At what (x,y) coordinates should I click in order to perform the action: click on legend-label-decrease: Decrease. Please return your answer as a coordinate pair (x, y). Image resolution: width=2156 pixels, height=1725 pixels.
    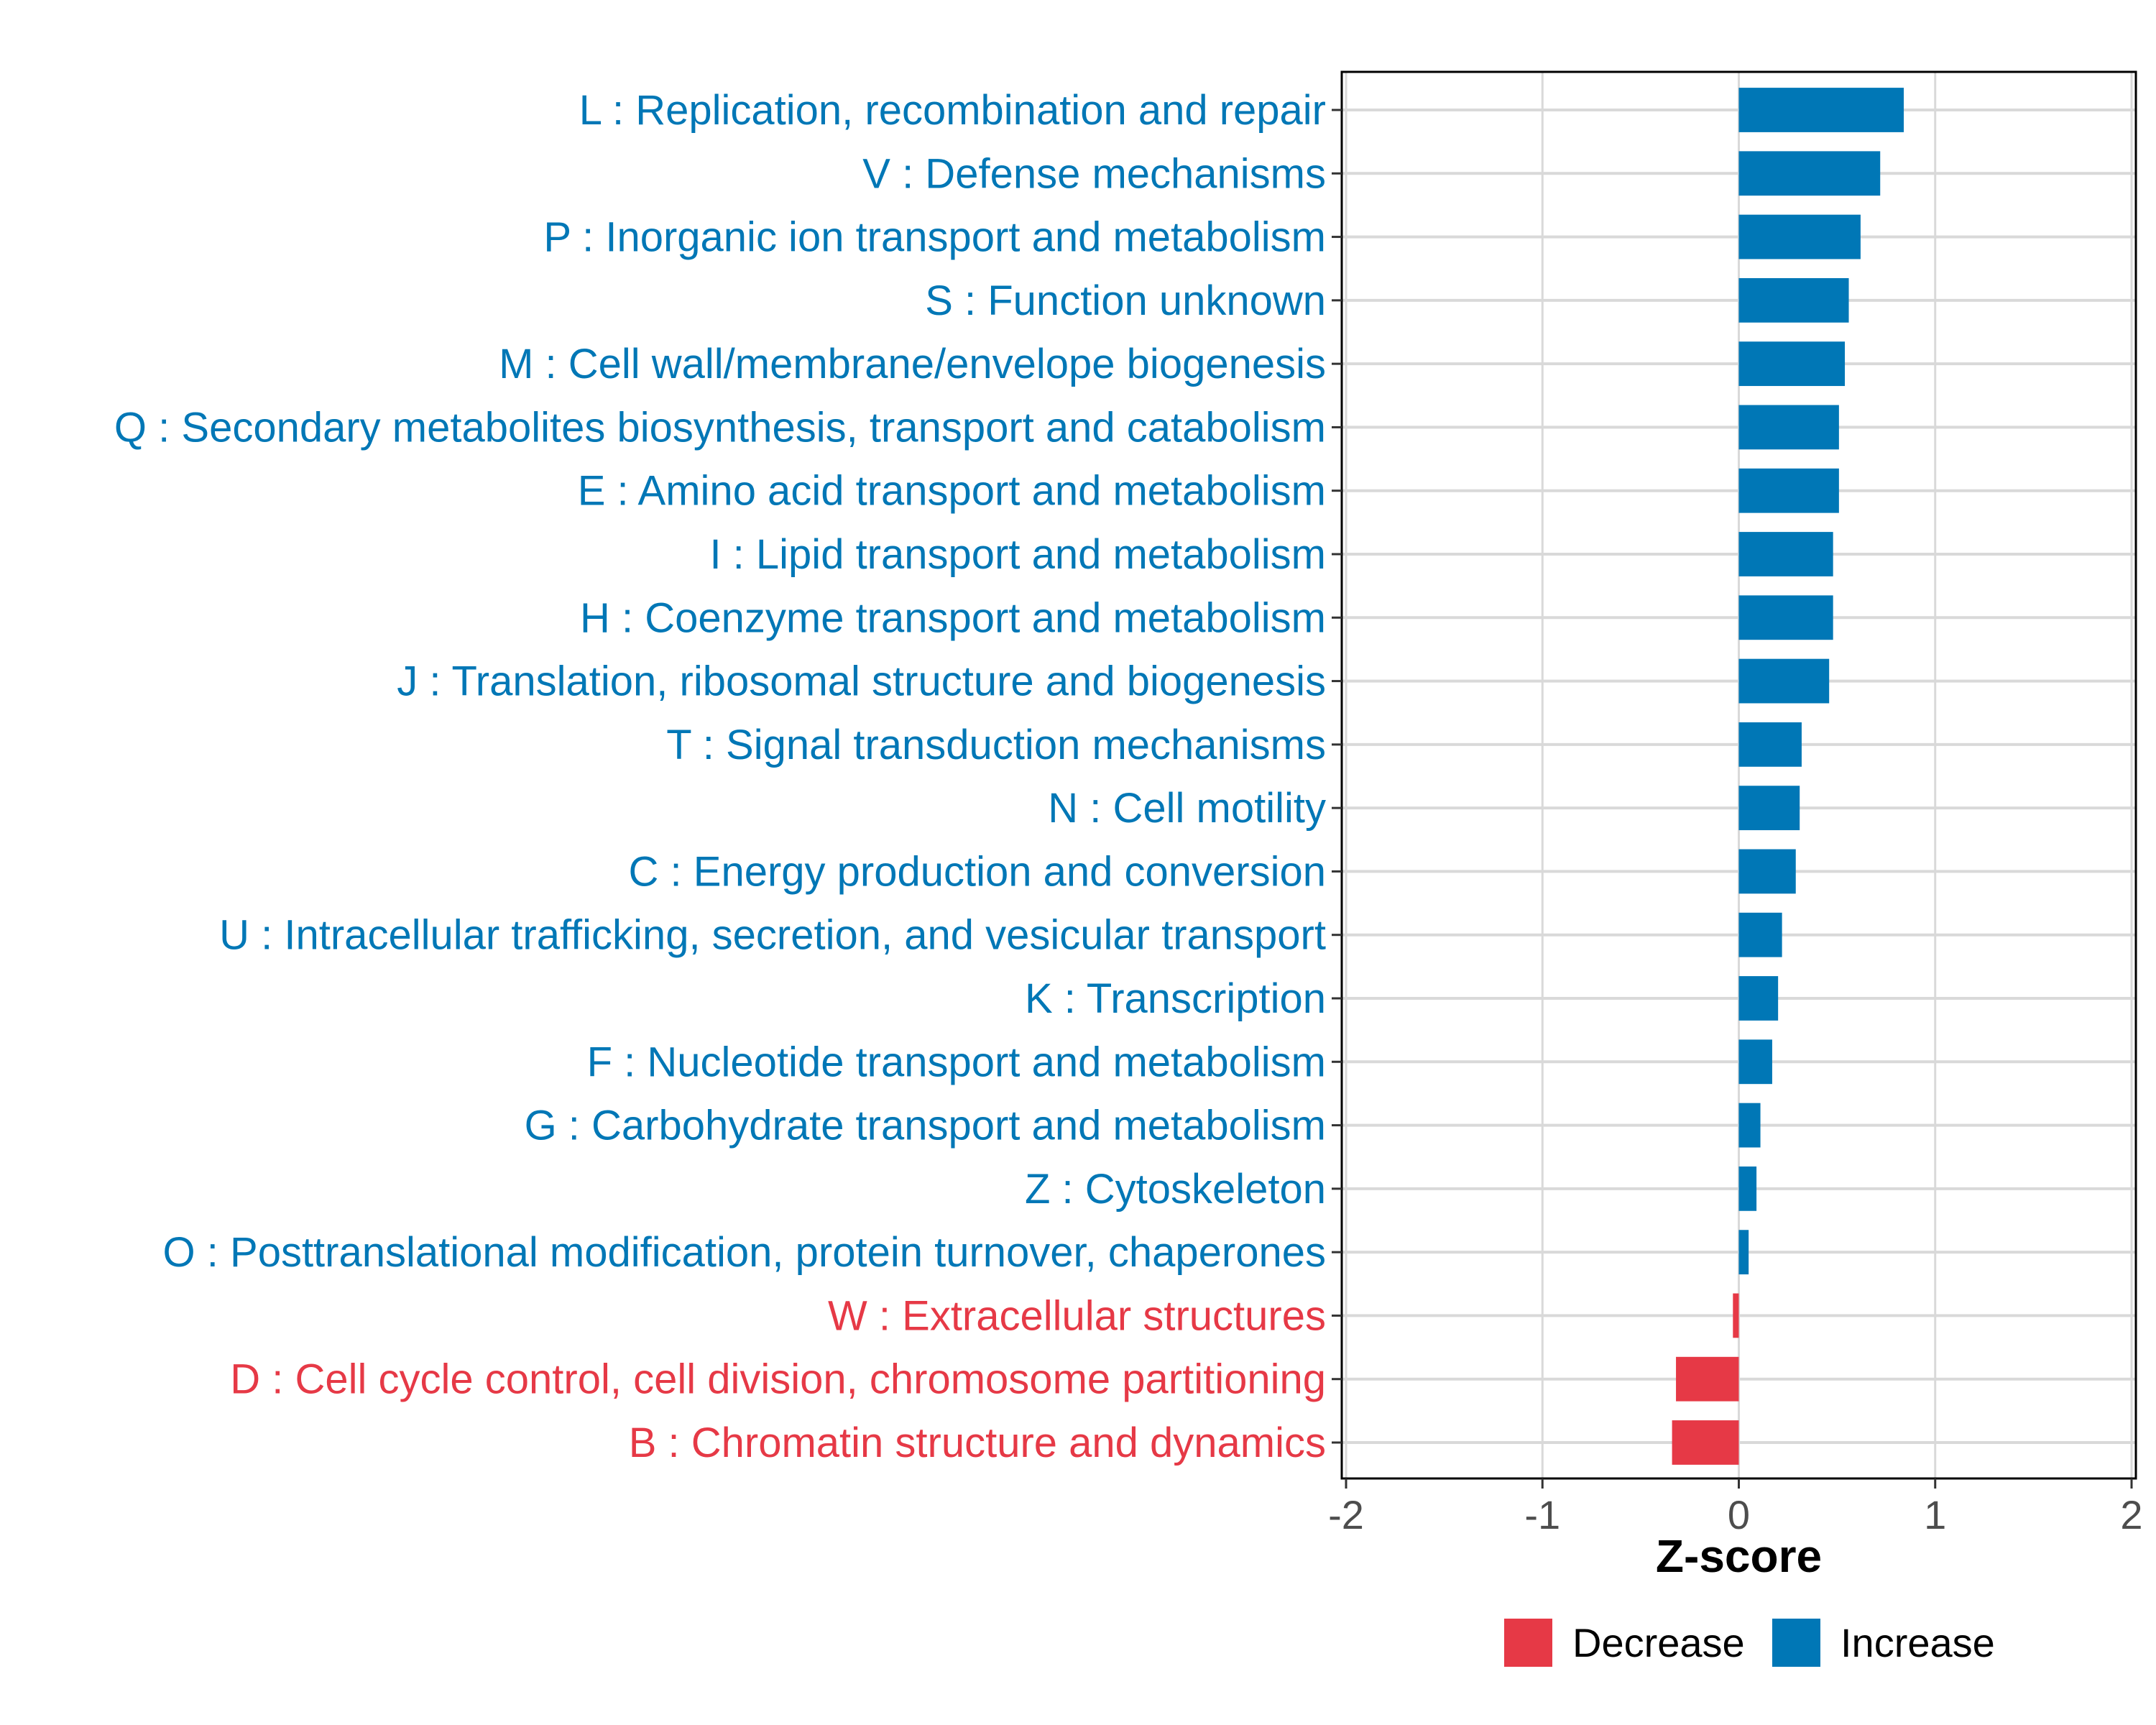
    Looking at the image, I should click on (1658, 1642).